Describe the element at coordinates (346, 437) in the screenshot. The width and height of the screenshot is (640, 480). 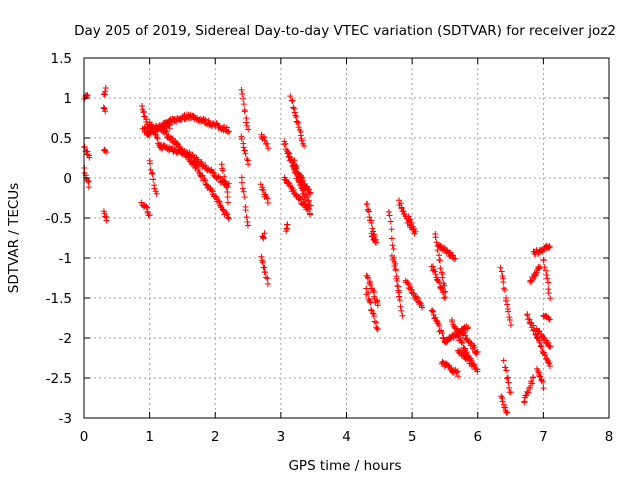
I see `x-tick-label: 4` at that location.